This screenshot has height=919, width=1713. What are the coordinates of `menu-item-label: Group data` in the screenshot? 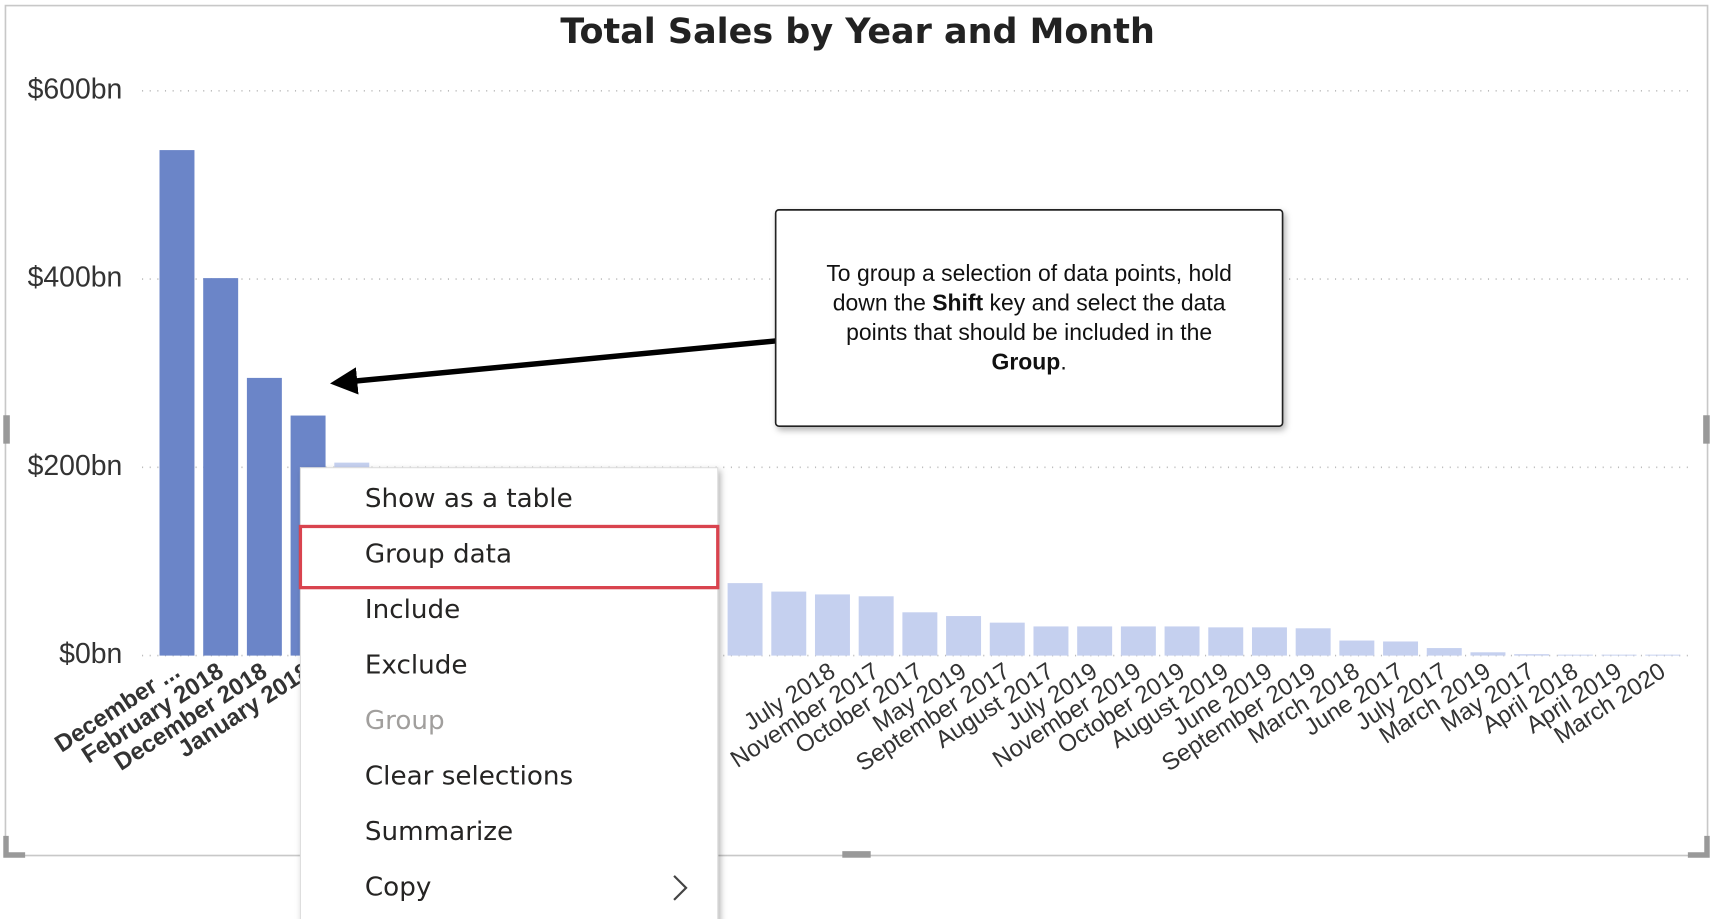 It's located at (438, 554).